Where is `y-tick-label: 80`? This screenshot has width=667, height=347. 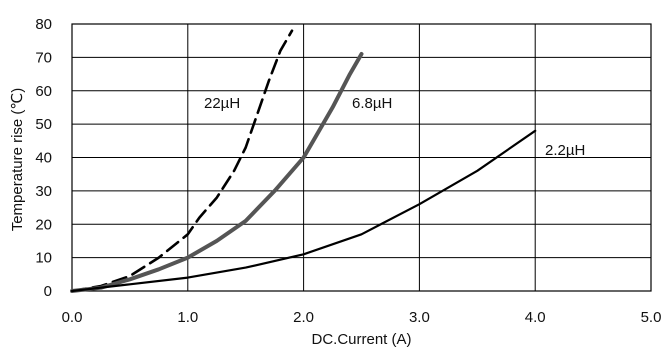 y-tick-label: 80 is located at coordinates (43, 24).